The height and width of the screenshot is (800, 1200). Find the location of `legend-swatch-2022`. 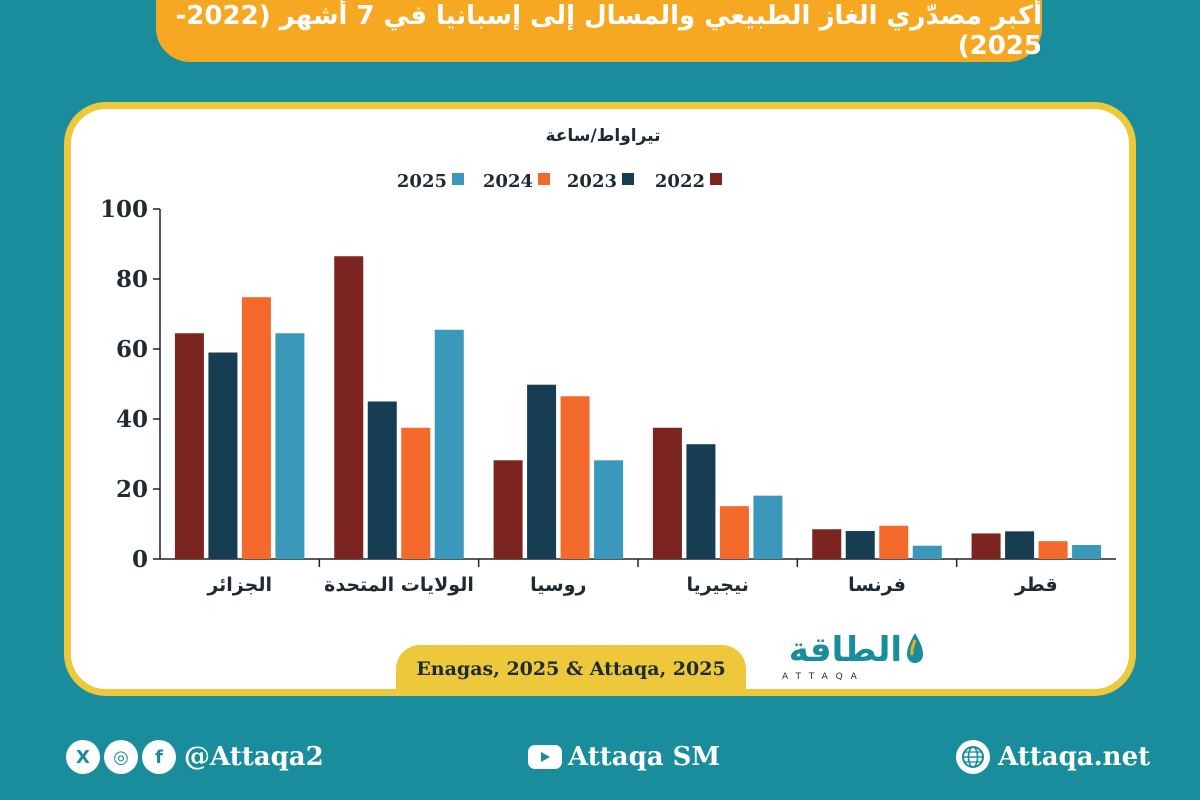

legend-swatch-2022 is located at coordinates (716, 179).